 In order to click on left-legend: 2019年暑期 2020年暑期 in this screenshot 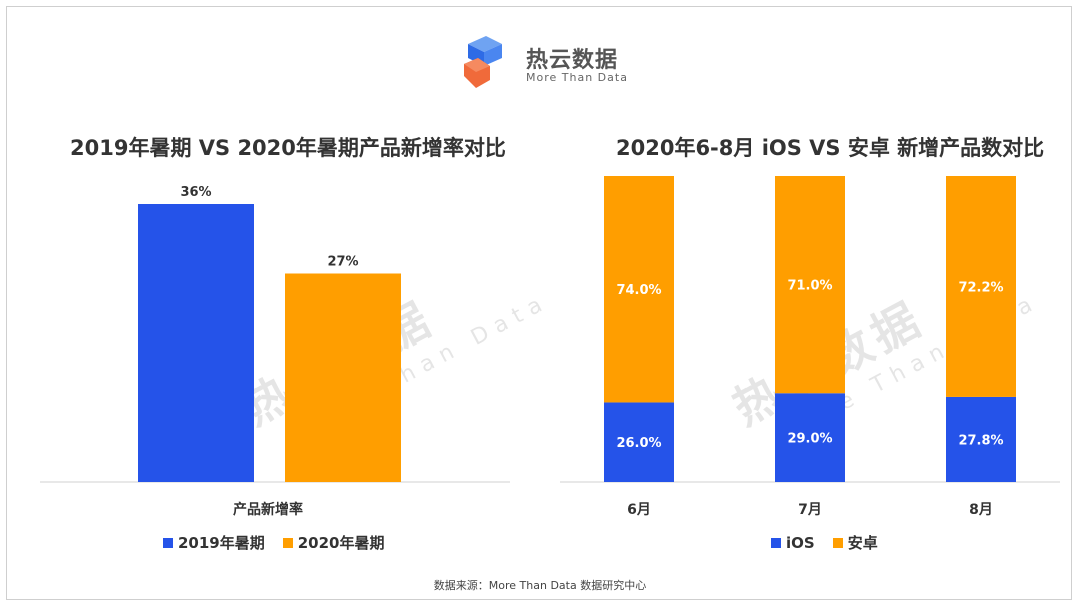, I will do `click(283, 542)`.